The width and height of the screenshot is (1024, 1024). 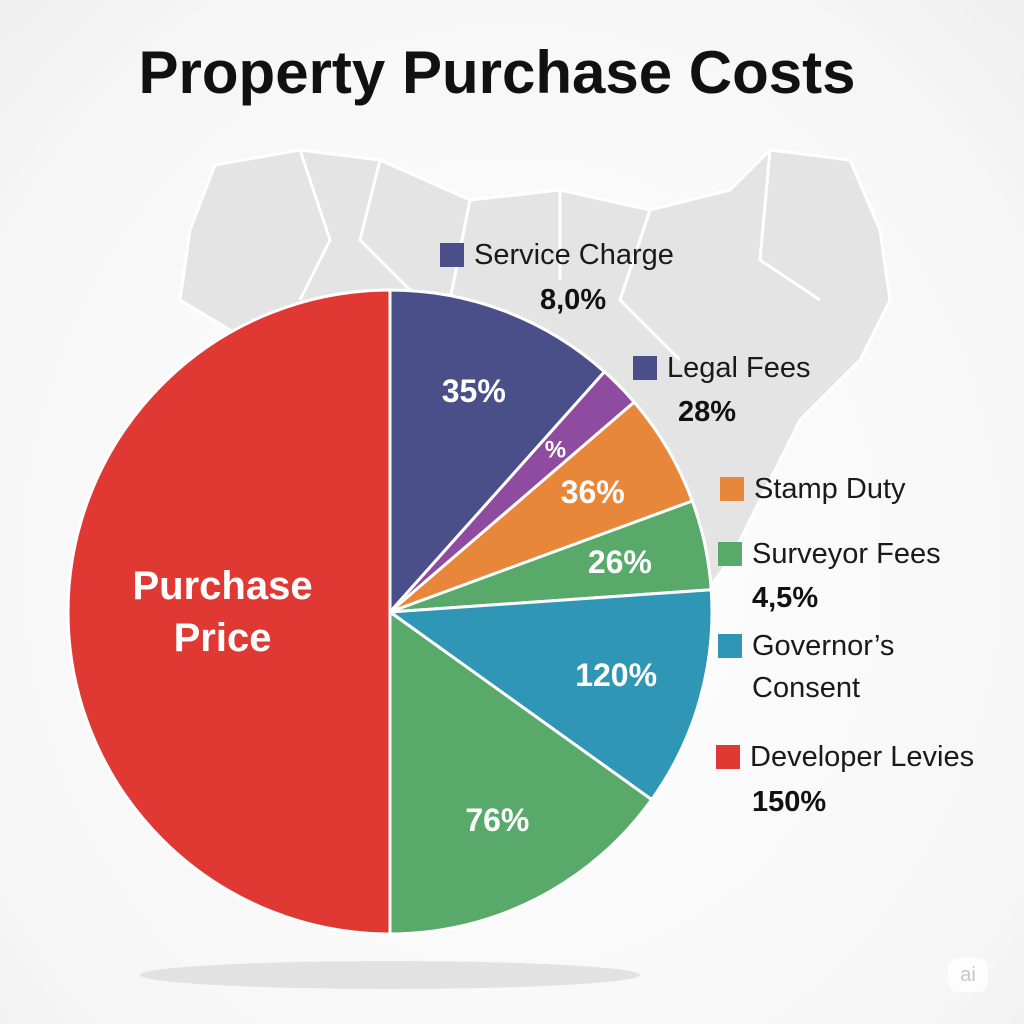 I want to click on legend-label: Legal Fees, so click(x=739, y=368).